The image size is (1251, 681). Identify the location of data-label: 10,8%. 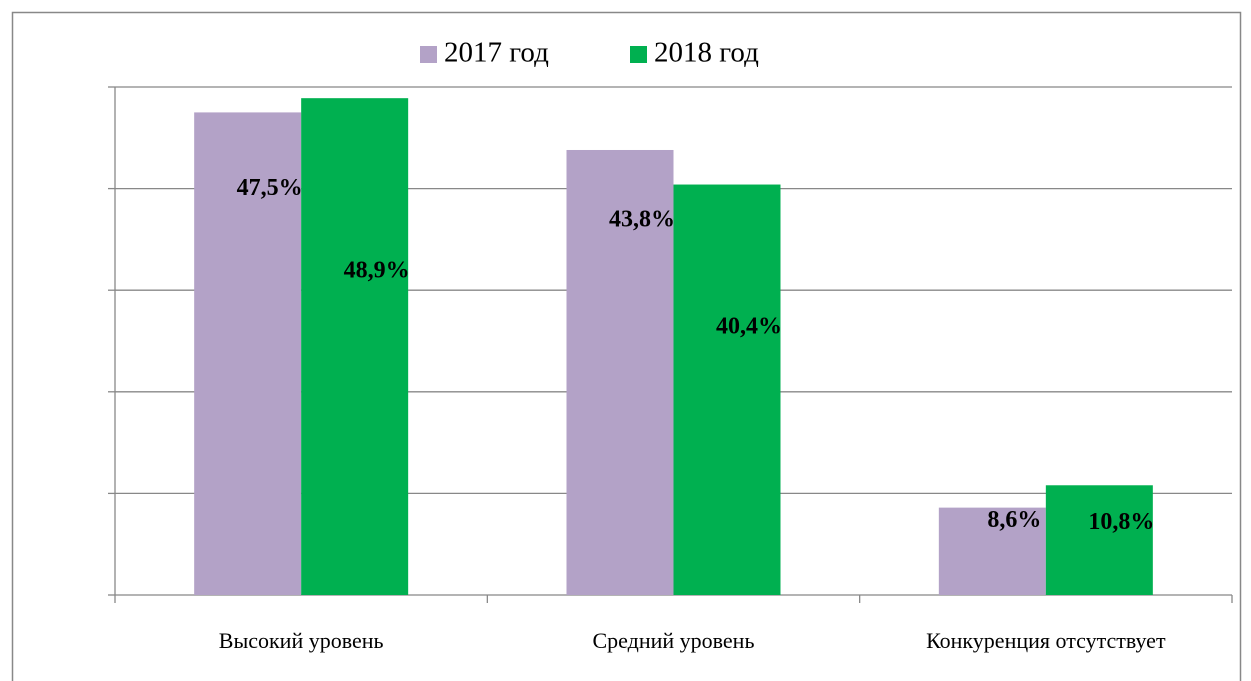
(1121, 522).